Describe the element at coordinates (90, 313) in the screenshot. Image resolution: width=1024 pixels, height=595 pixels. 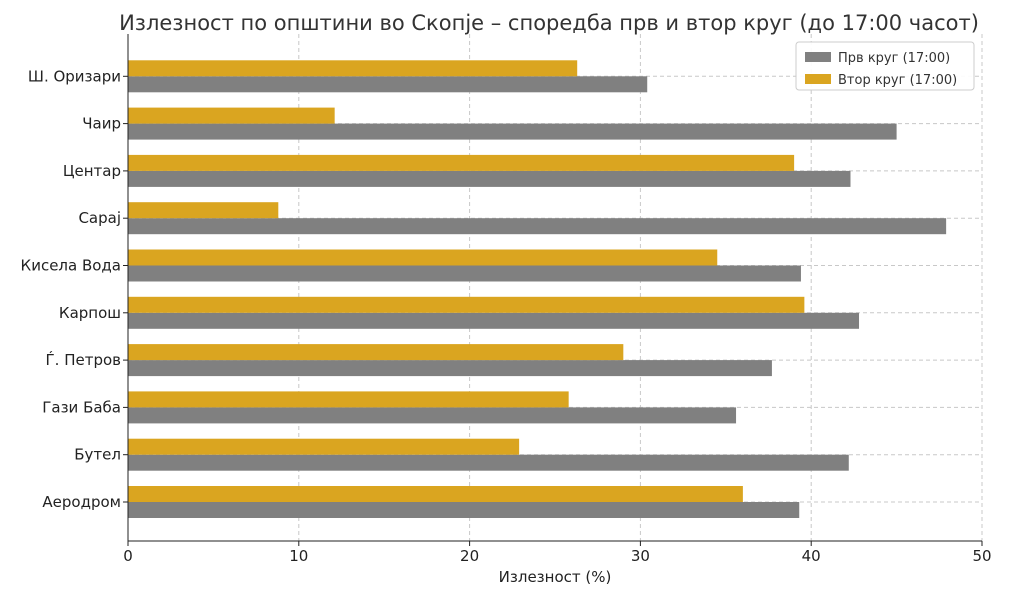
I see `y-tick-label: Карпош` at that location.